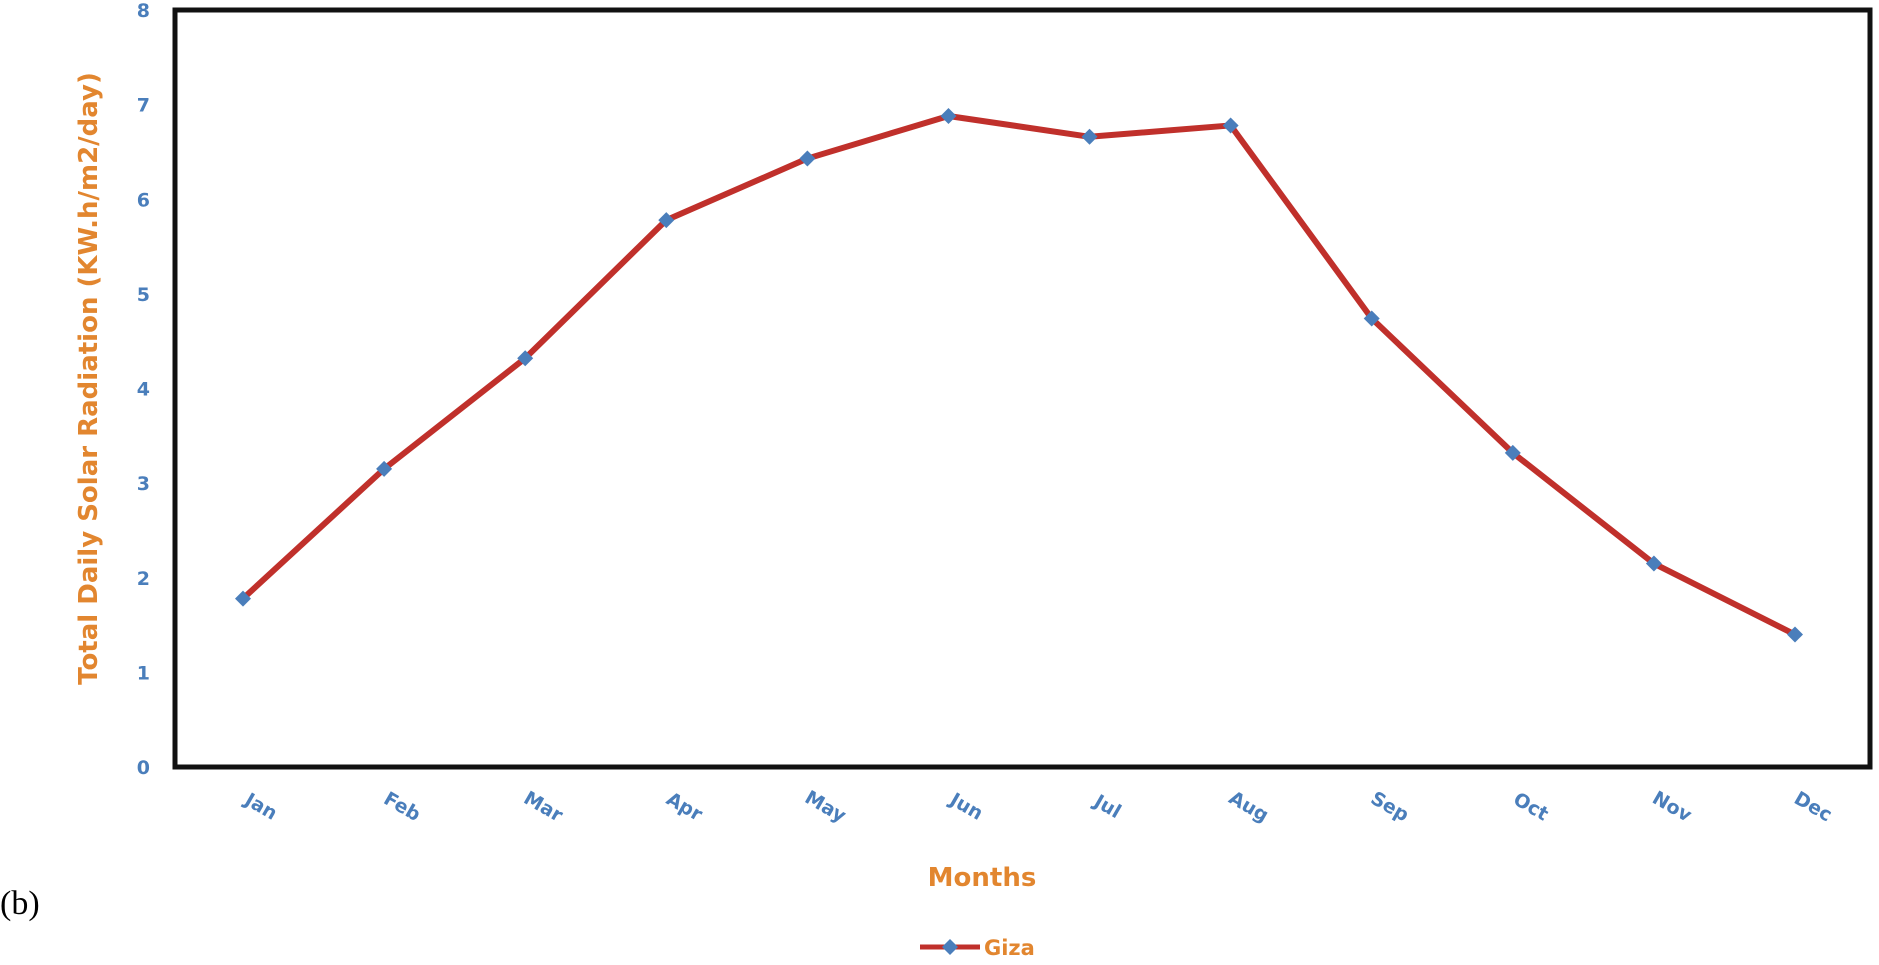  What do you see at coordinates (1107, 807) in the screenshot?
I see `x-tick-label: Jul` at bounding box center [1107, 807].